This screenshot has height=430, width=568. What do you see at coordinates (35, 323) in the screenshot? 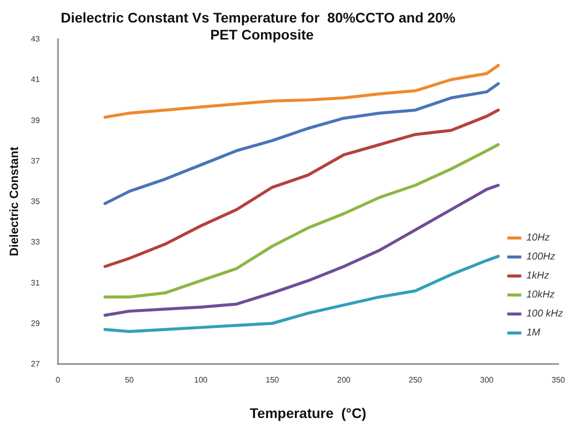
I see `y-tick-label: 29` at bounding box center [35, 323].